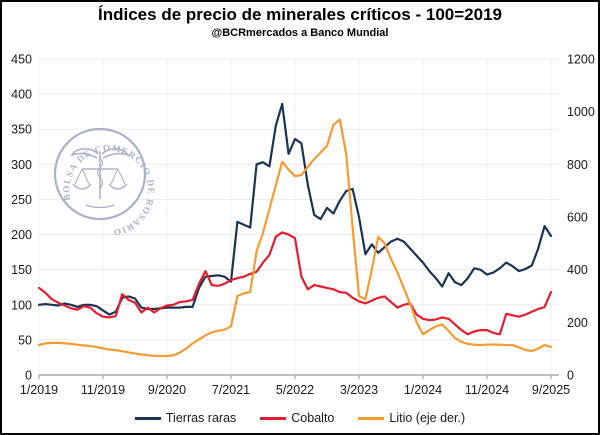  What do you see at coordinates (577, 270) in the screenshot?
I see `y-right-tick-label: 400` at bounding box center [577, 270].